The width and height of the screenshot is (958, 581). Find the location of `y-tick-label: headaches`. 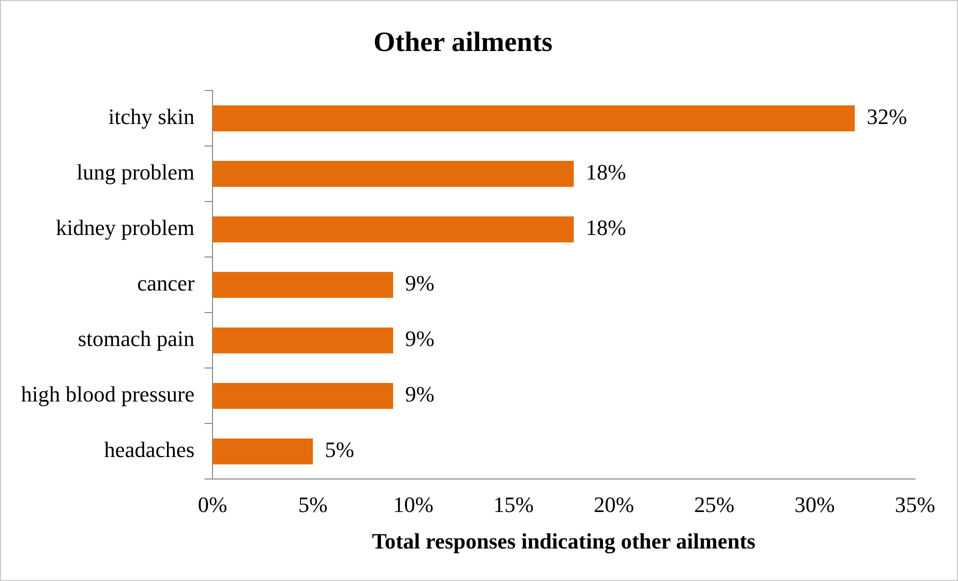

y-tick-label: headaches is located at coordinates (149, 449).